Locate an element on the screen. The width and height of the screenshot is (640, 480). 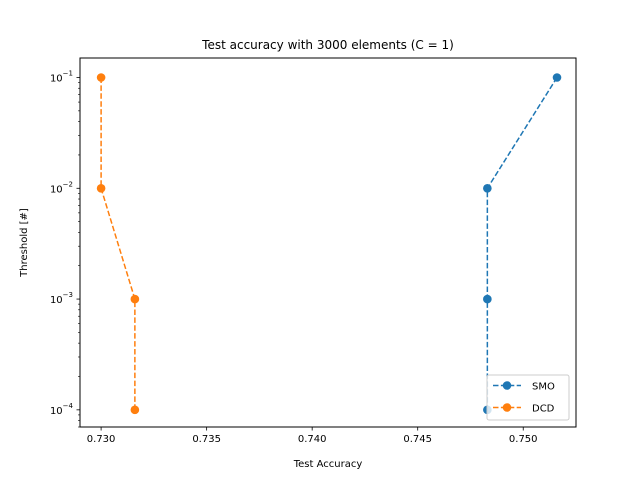
x-tick-label: 0.750 is located at coordinates (523, 439).